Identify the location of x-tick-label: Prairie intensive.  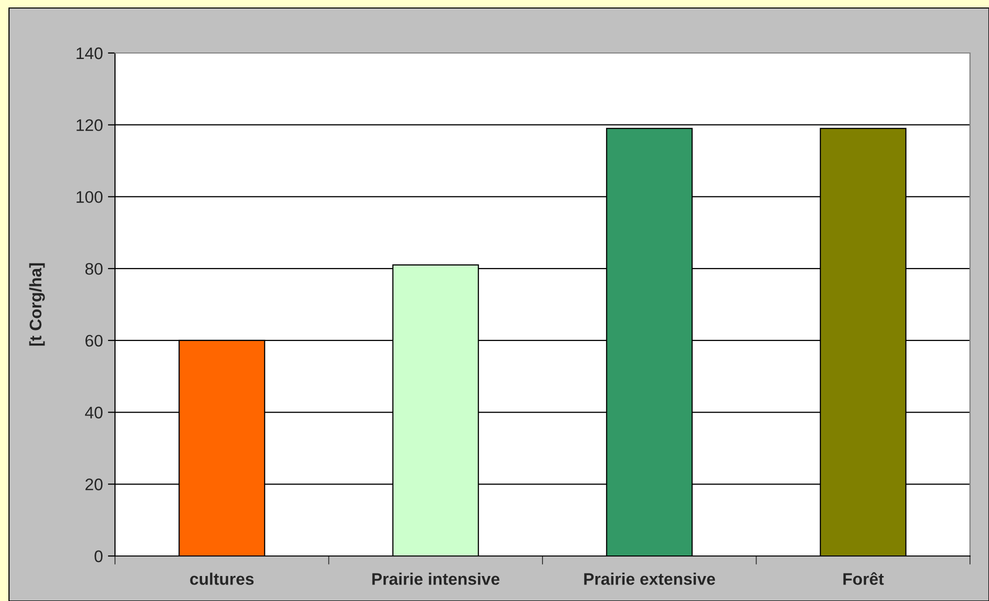
(436, 578).